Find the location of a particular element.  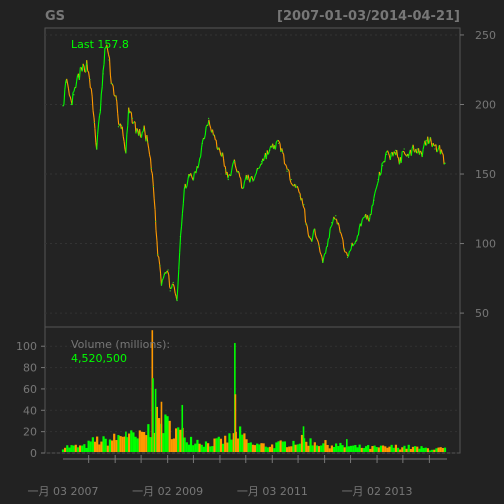

volume-spike-bar is located at coordinates (155, 420).